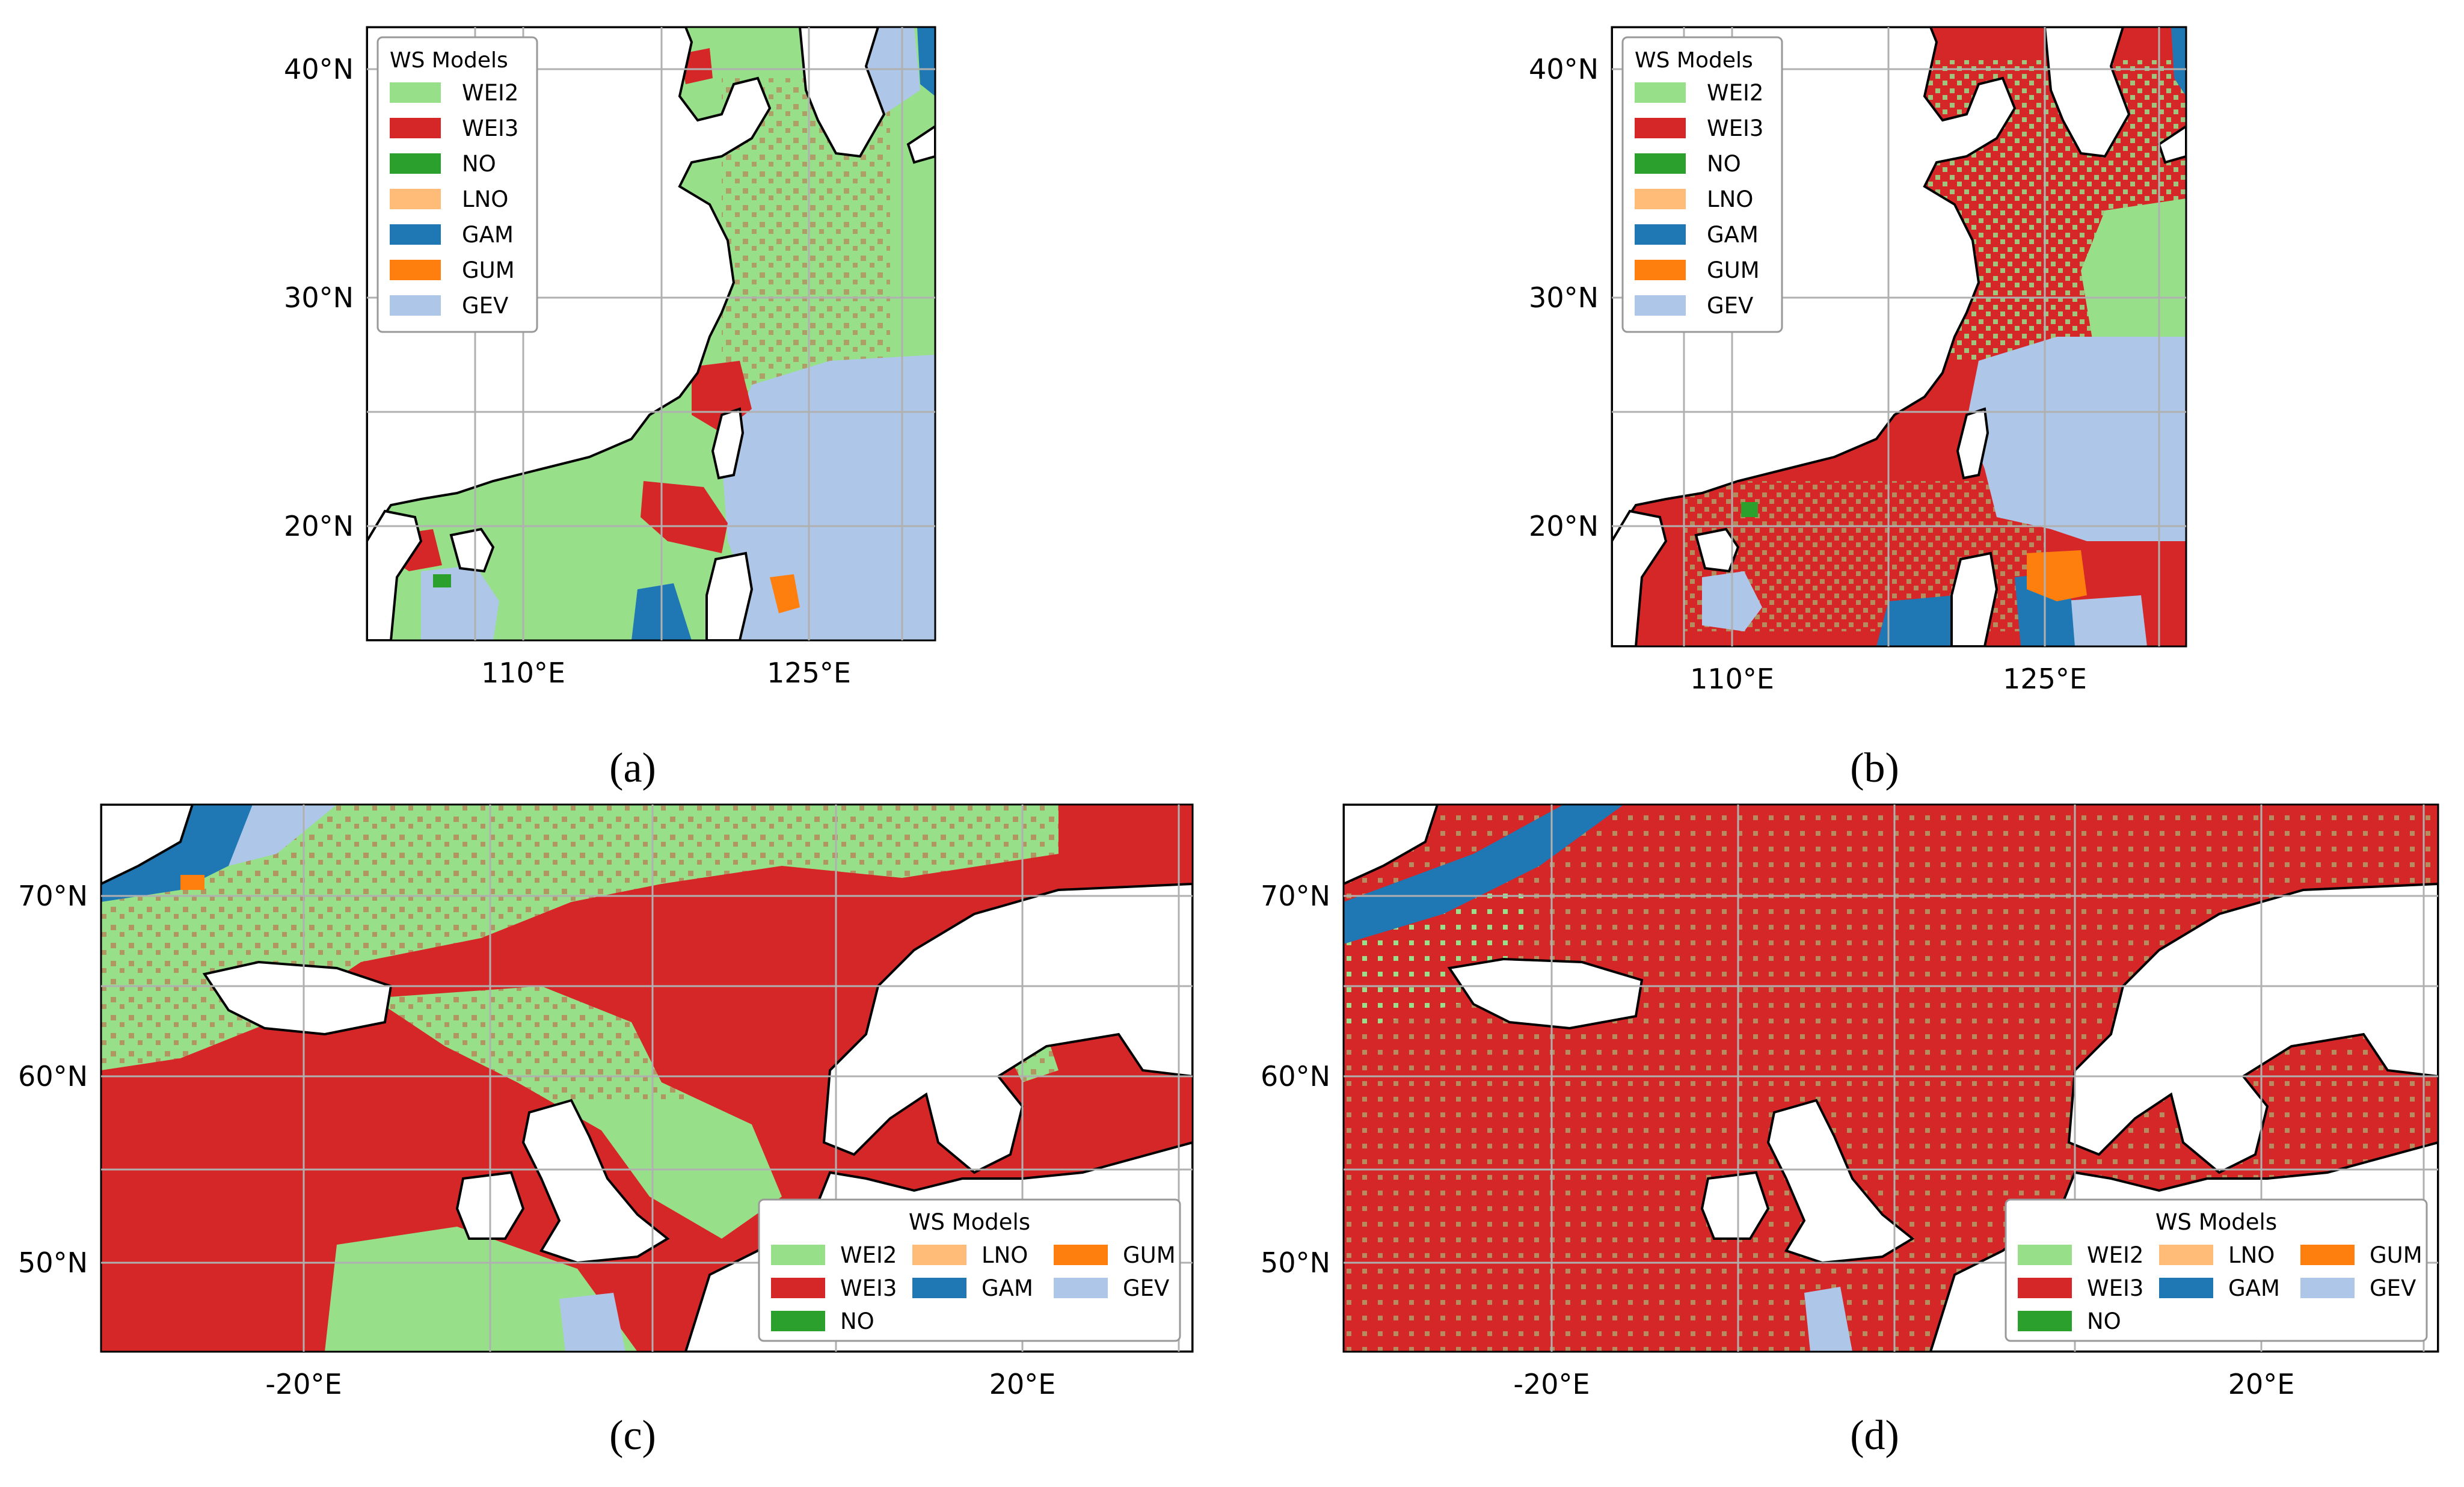 This screenshot has height=1487, width=2464. I want to click on land-korea-b, so click(2087, 92).